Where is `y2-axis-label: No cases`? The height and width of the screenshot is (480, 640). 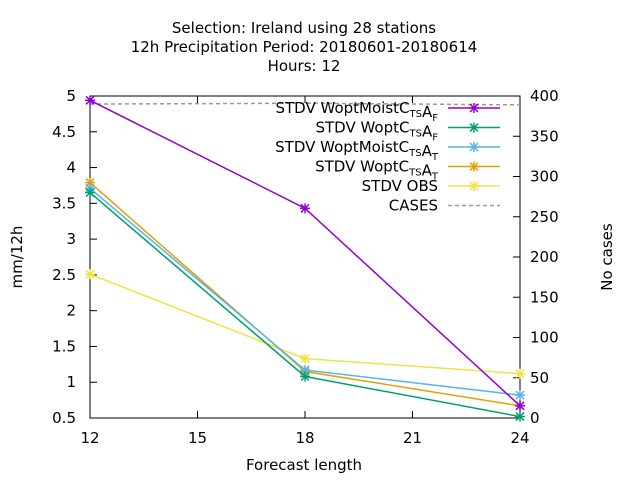 y2-axis-label: No cases is located at coordinates (607, 257).